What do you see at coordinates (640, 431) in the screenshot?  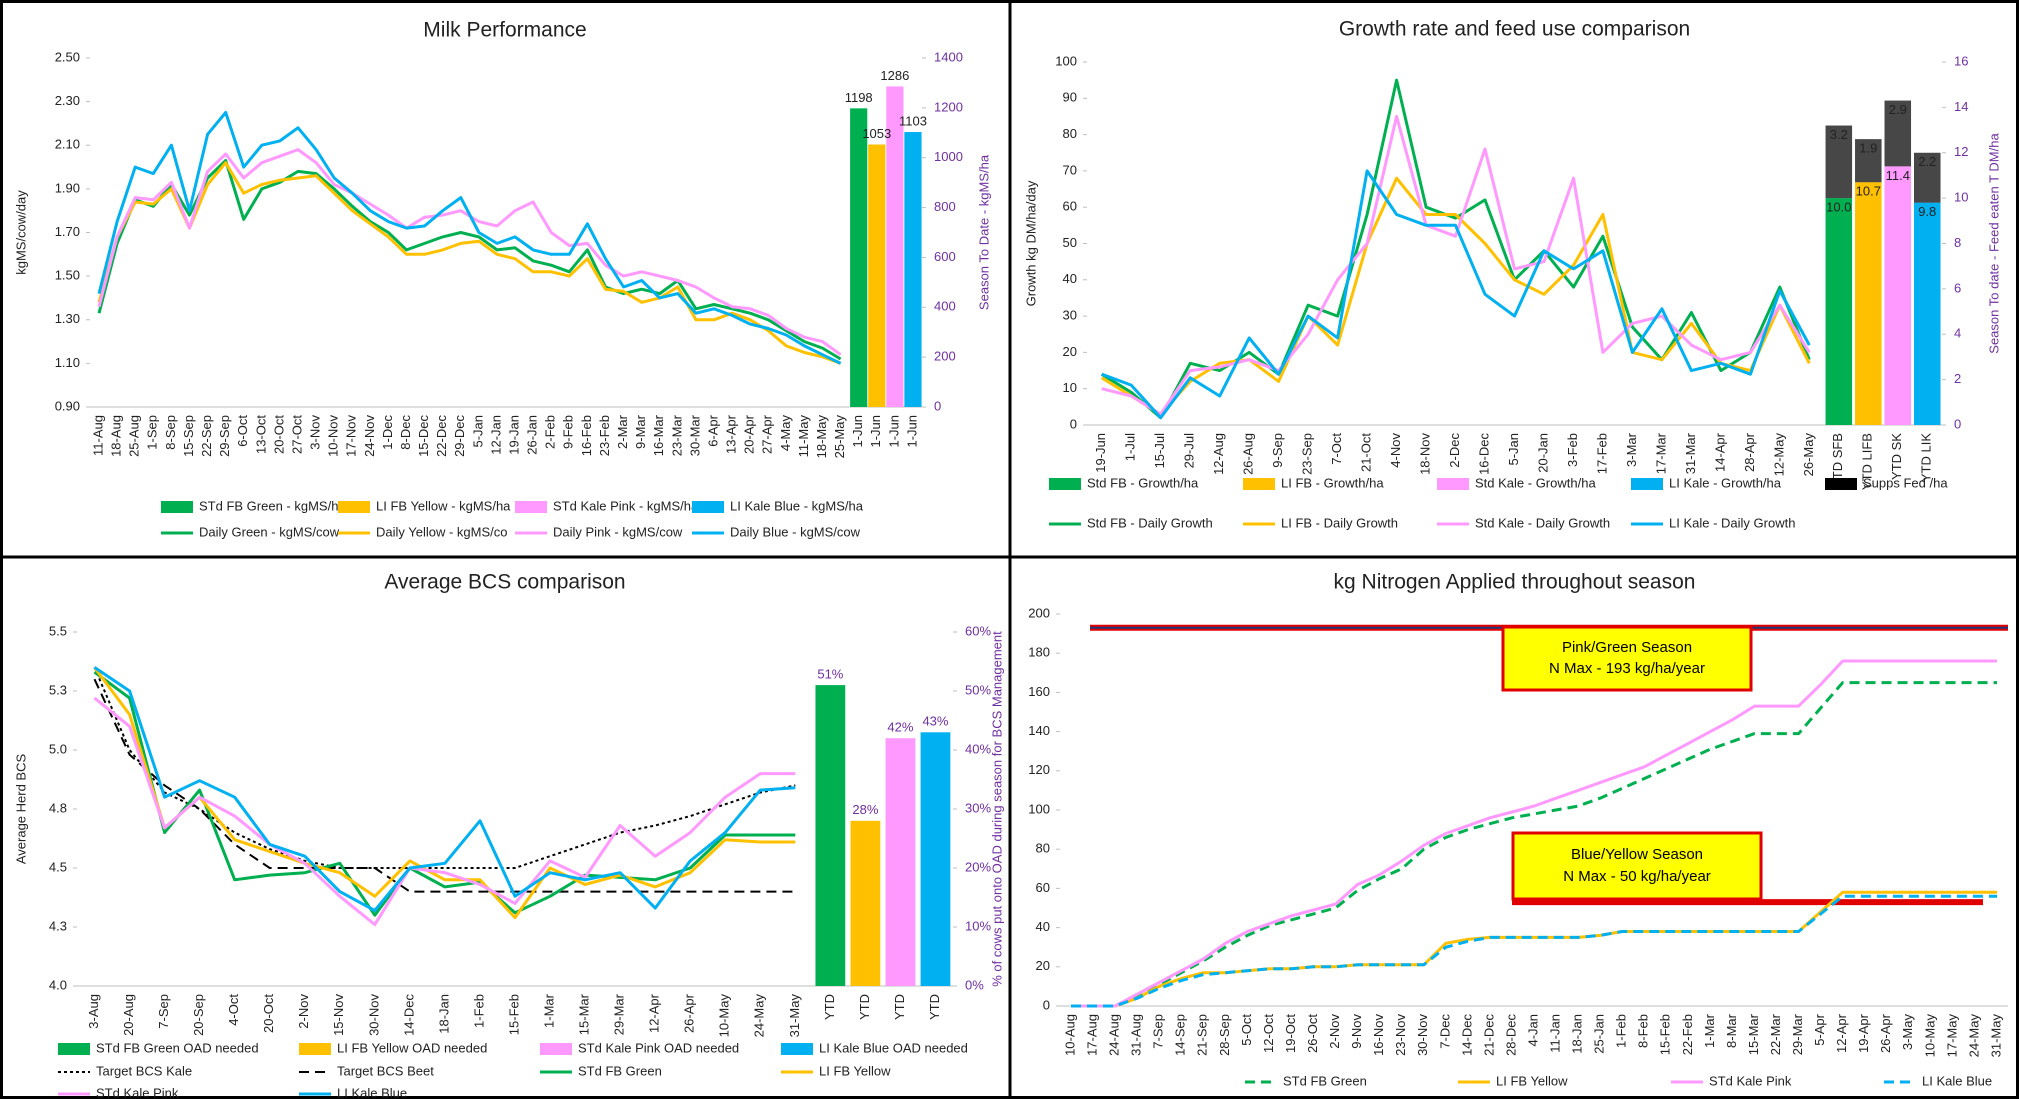 I see `x-tick-label: 9-Mar` at bounding box center [640, 431].